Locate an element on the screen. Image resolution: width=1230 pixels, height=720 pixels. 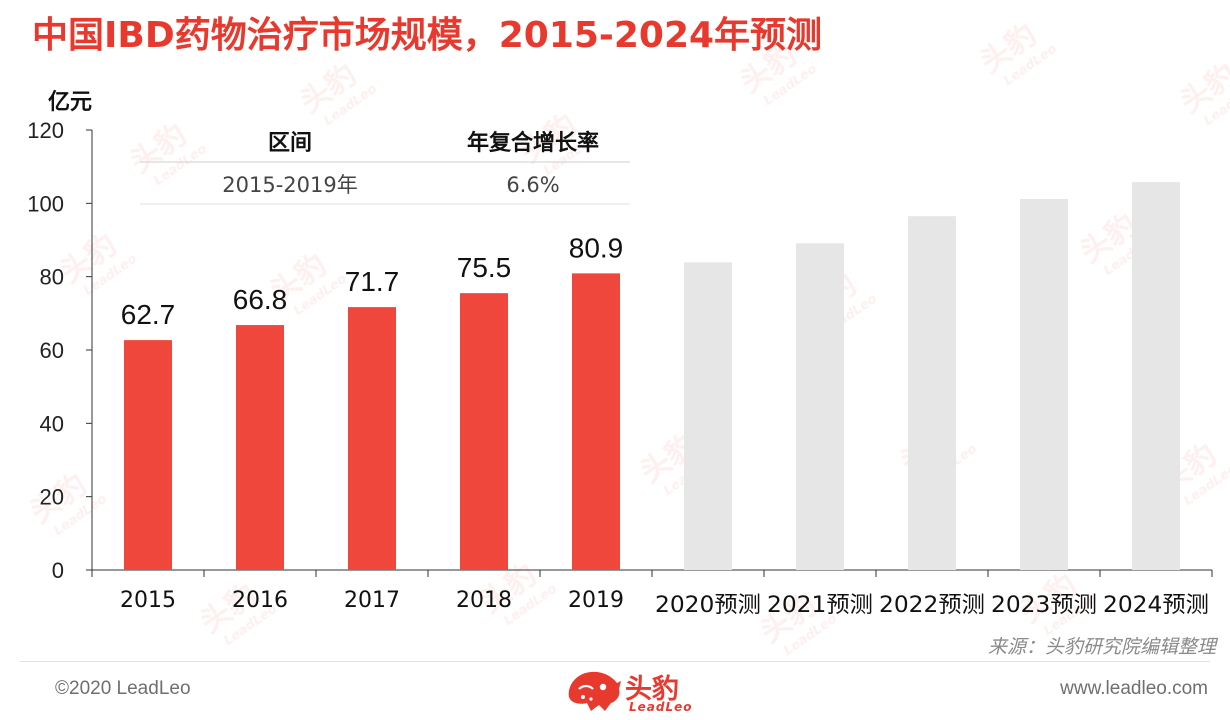
data-label: 80.9 is located at coordinates (596, 247).